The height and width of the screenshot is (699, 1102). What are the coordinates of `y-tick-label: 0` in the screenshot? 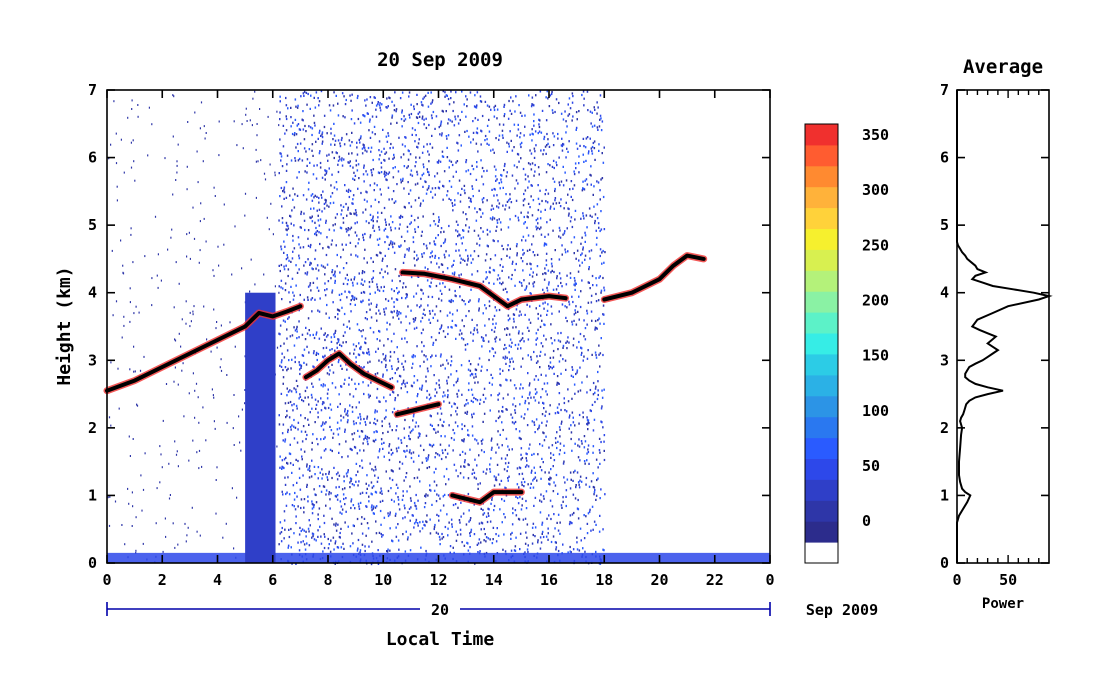 It's located at (92, 563).